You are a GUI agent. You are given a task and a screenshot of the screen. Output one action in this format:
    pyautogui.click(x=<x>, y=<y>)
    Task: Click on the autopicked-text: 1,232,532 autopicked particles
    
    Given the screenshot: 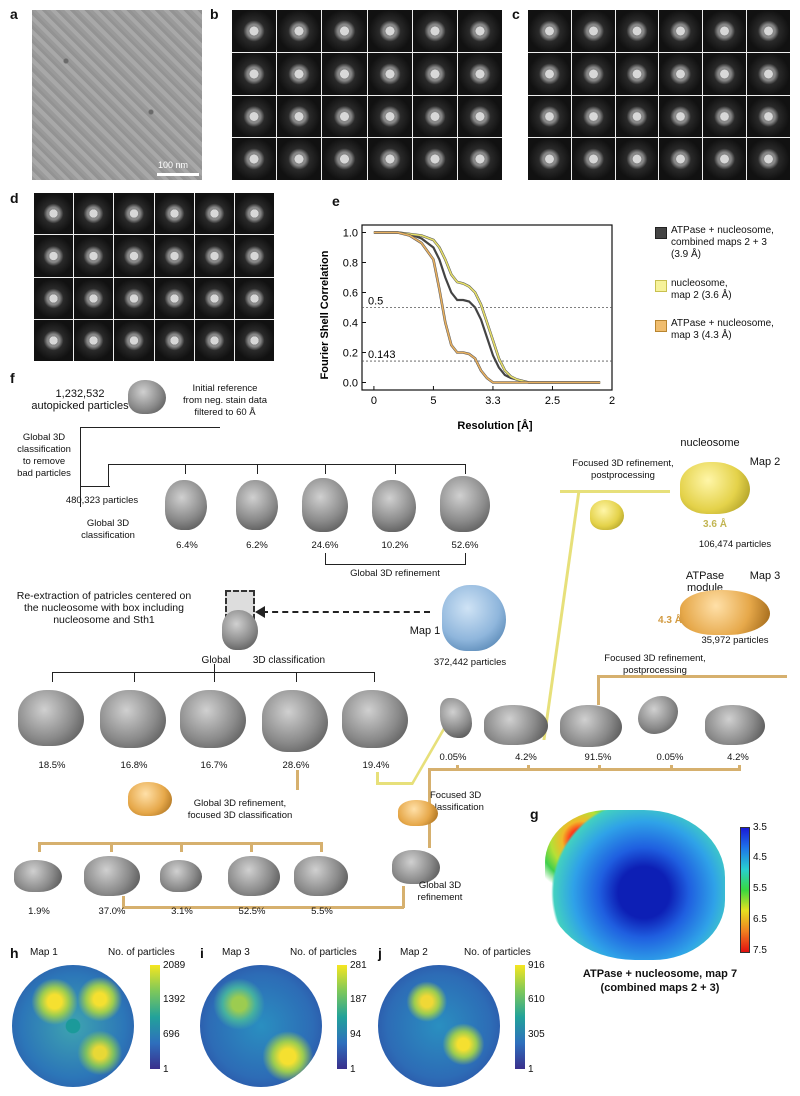 What is the action you would take?
    pyautogui.click(x=80, y=400)
    